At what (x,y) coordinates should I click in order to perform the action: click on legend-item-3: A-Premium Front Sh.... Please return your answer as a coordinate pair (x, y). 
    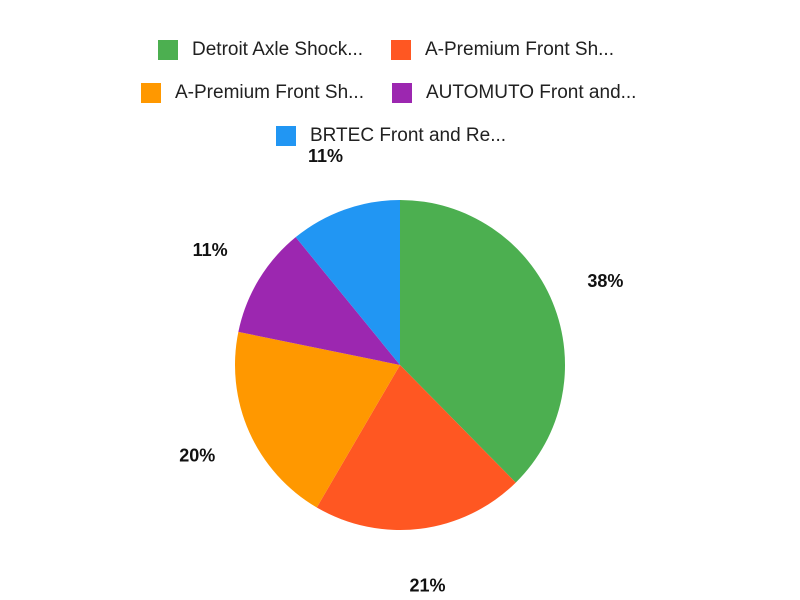
    Looking at the image, I should click on (252, 93).